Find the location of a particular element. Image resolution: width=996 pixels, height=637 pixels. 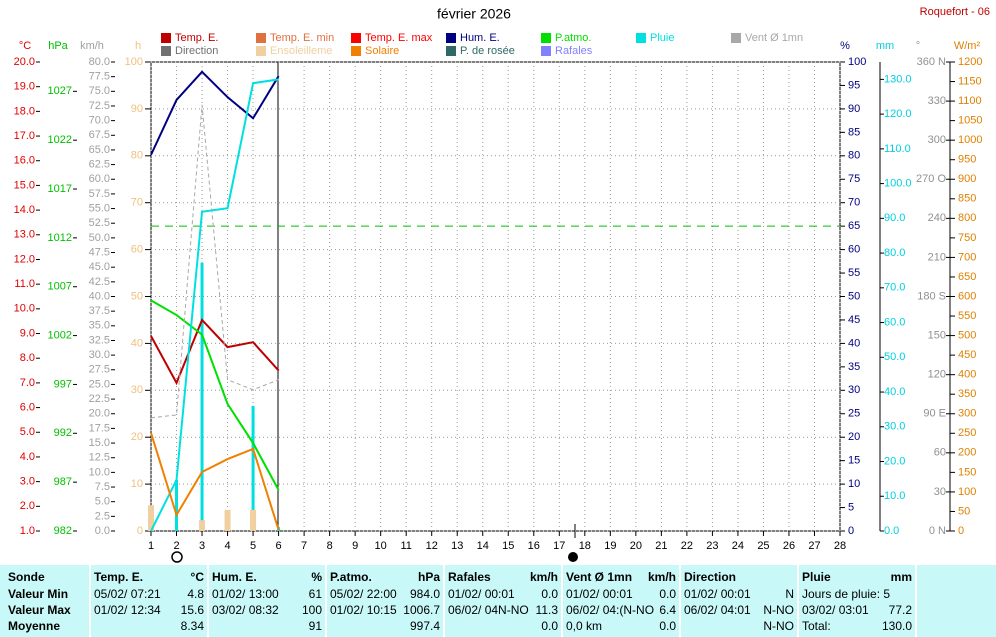

y-tick-label: 270 O is located at coordinates (931, 179).